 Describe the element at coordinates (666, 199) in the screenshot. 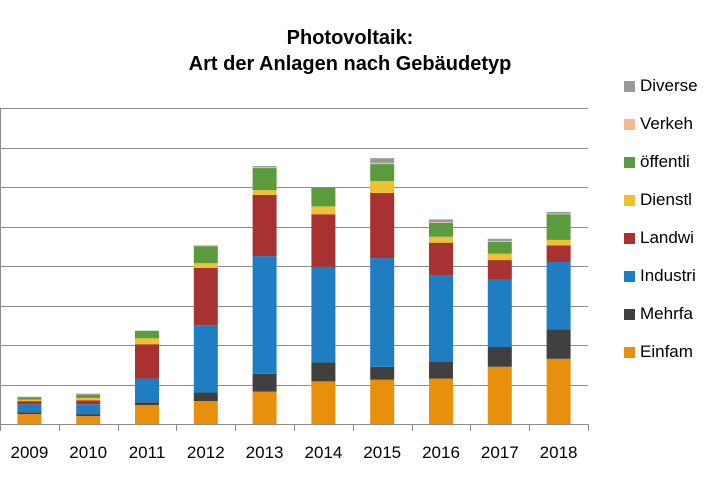

I see `legend-label: Dienstl` at that location.